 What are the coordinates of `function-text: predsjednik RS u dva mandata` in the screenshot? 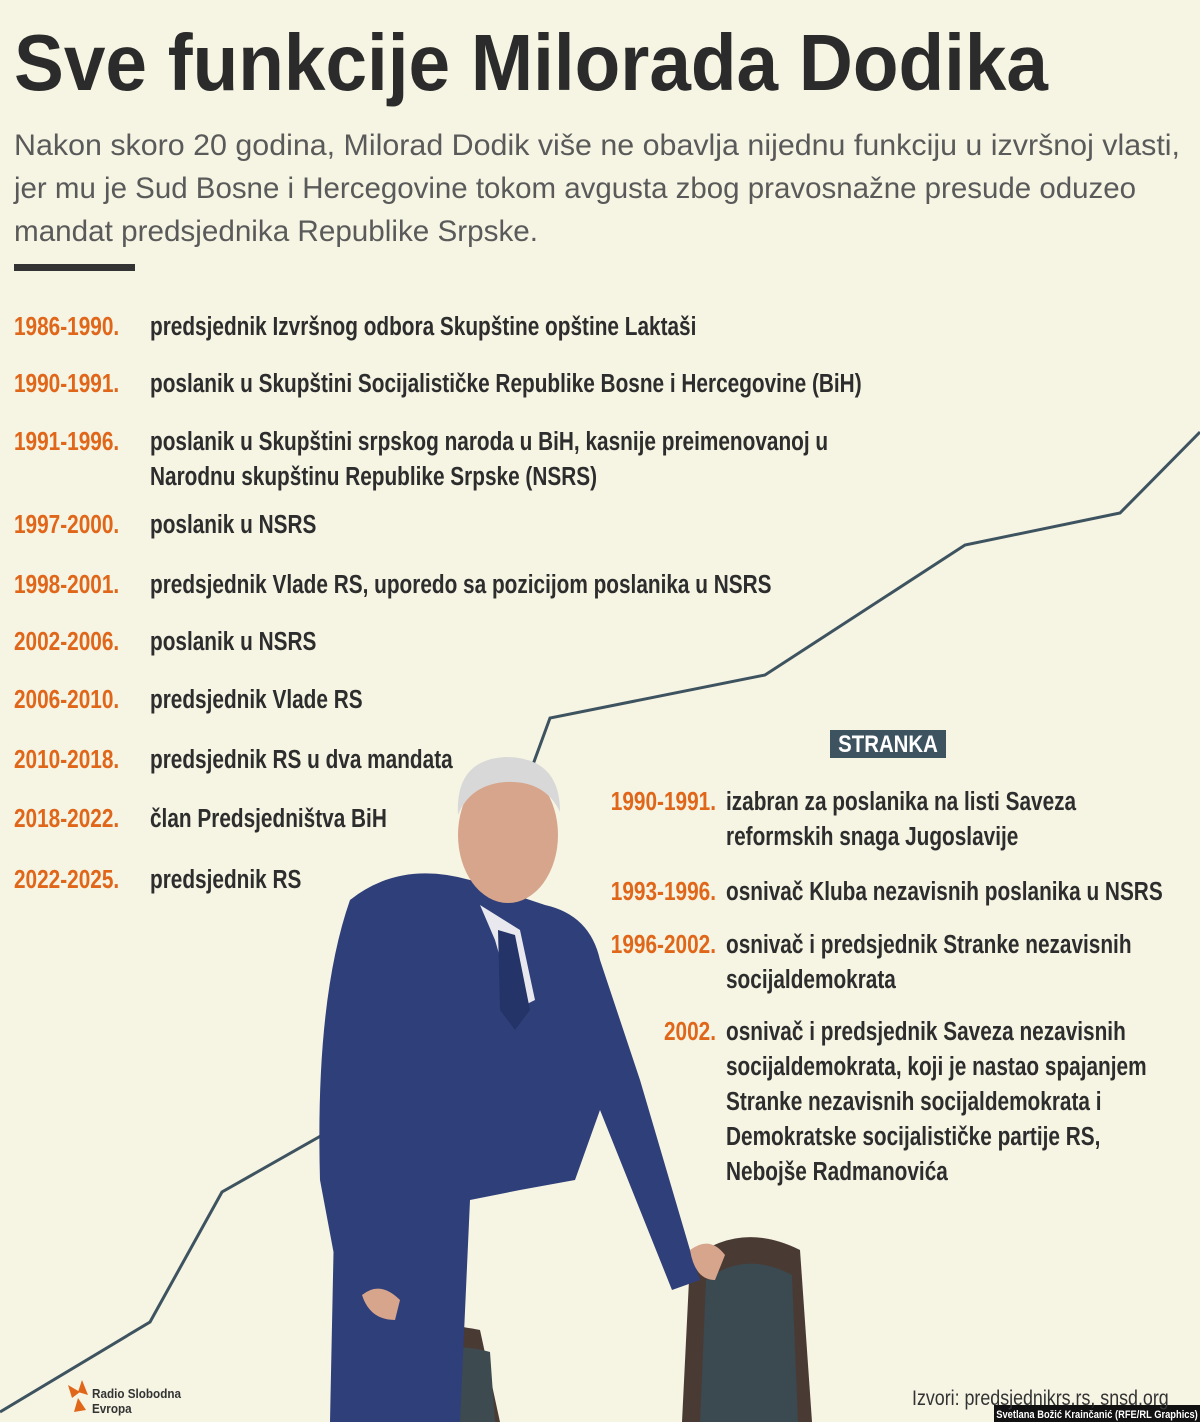 It's located at (301, 759).